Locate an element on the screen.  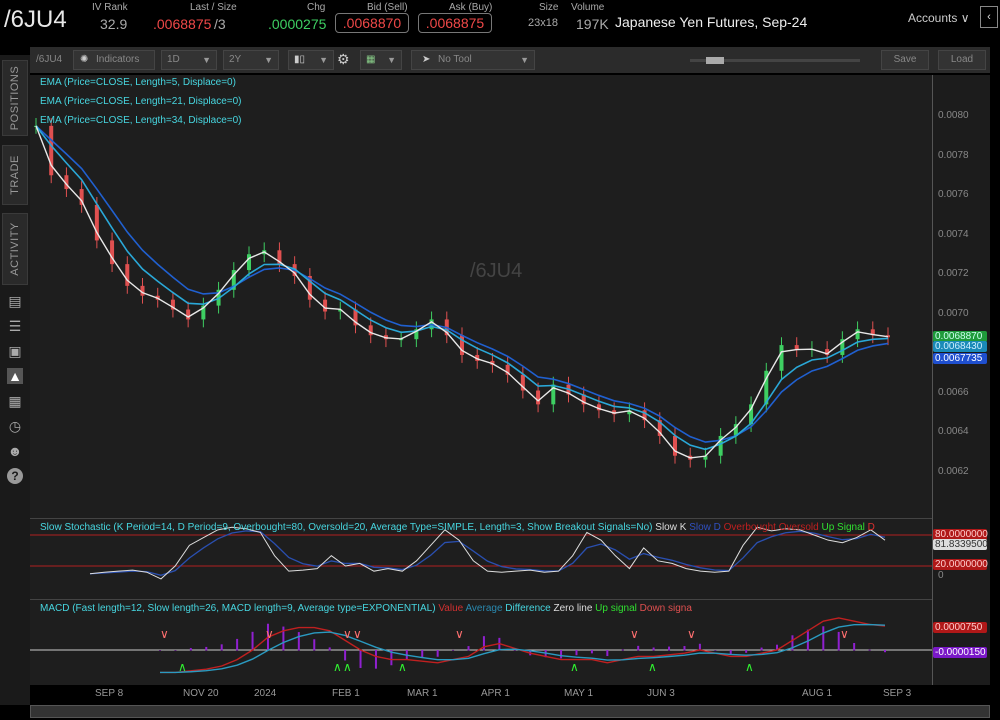
x-label: AUG 1 is located at coordinates (817, 693).